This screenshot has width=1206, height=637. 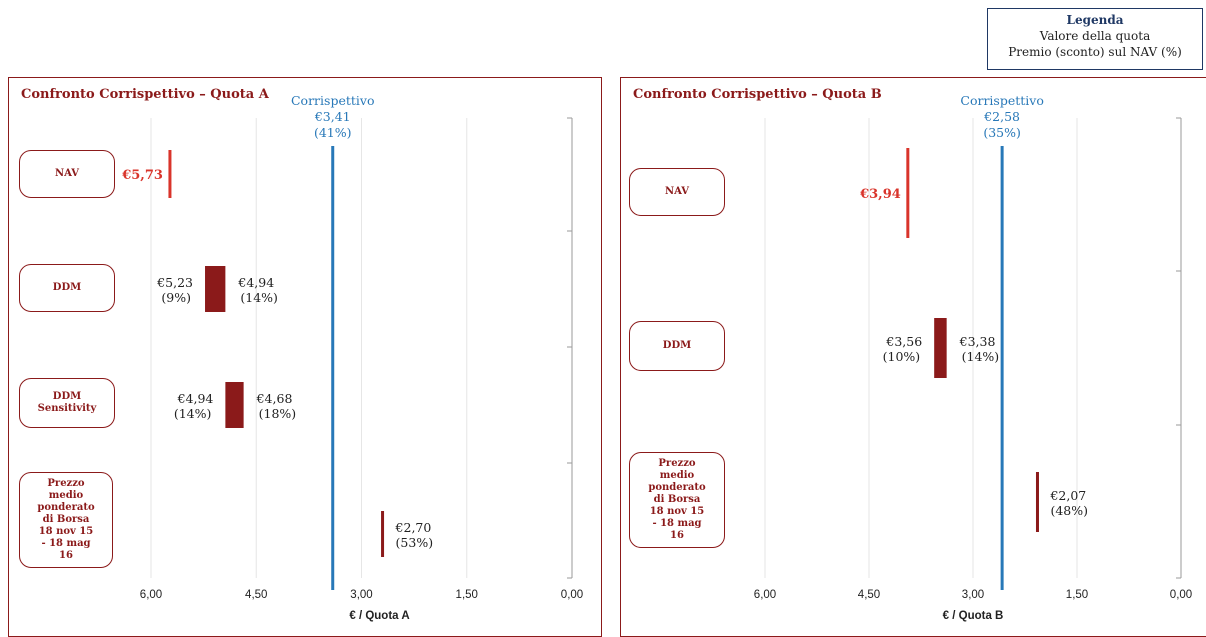 I want to click on point-value-label: €2,70, so click(x=413, y=527).